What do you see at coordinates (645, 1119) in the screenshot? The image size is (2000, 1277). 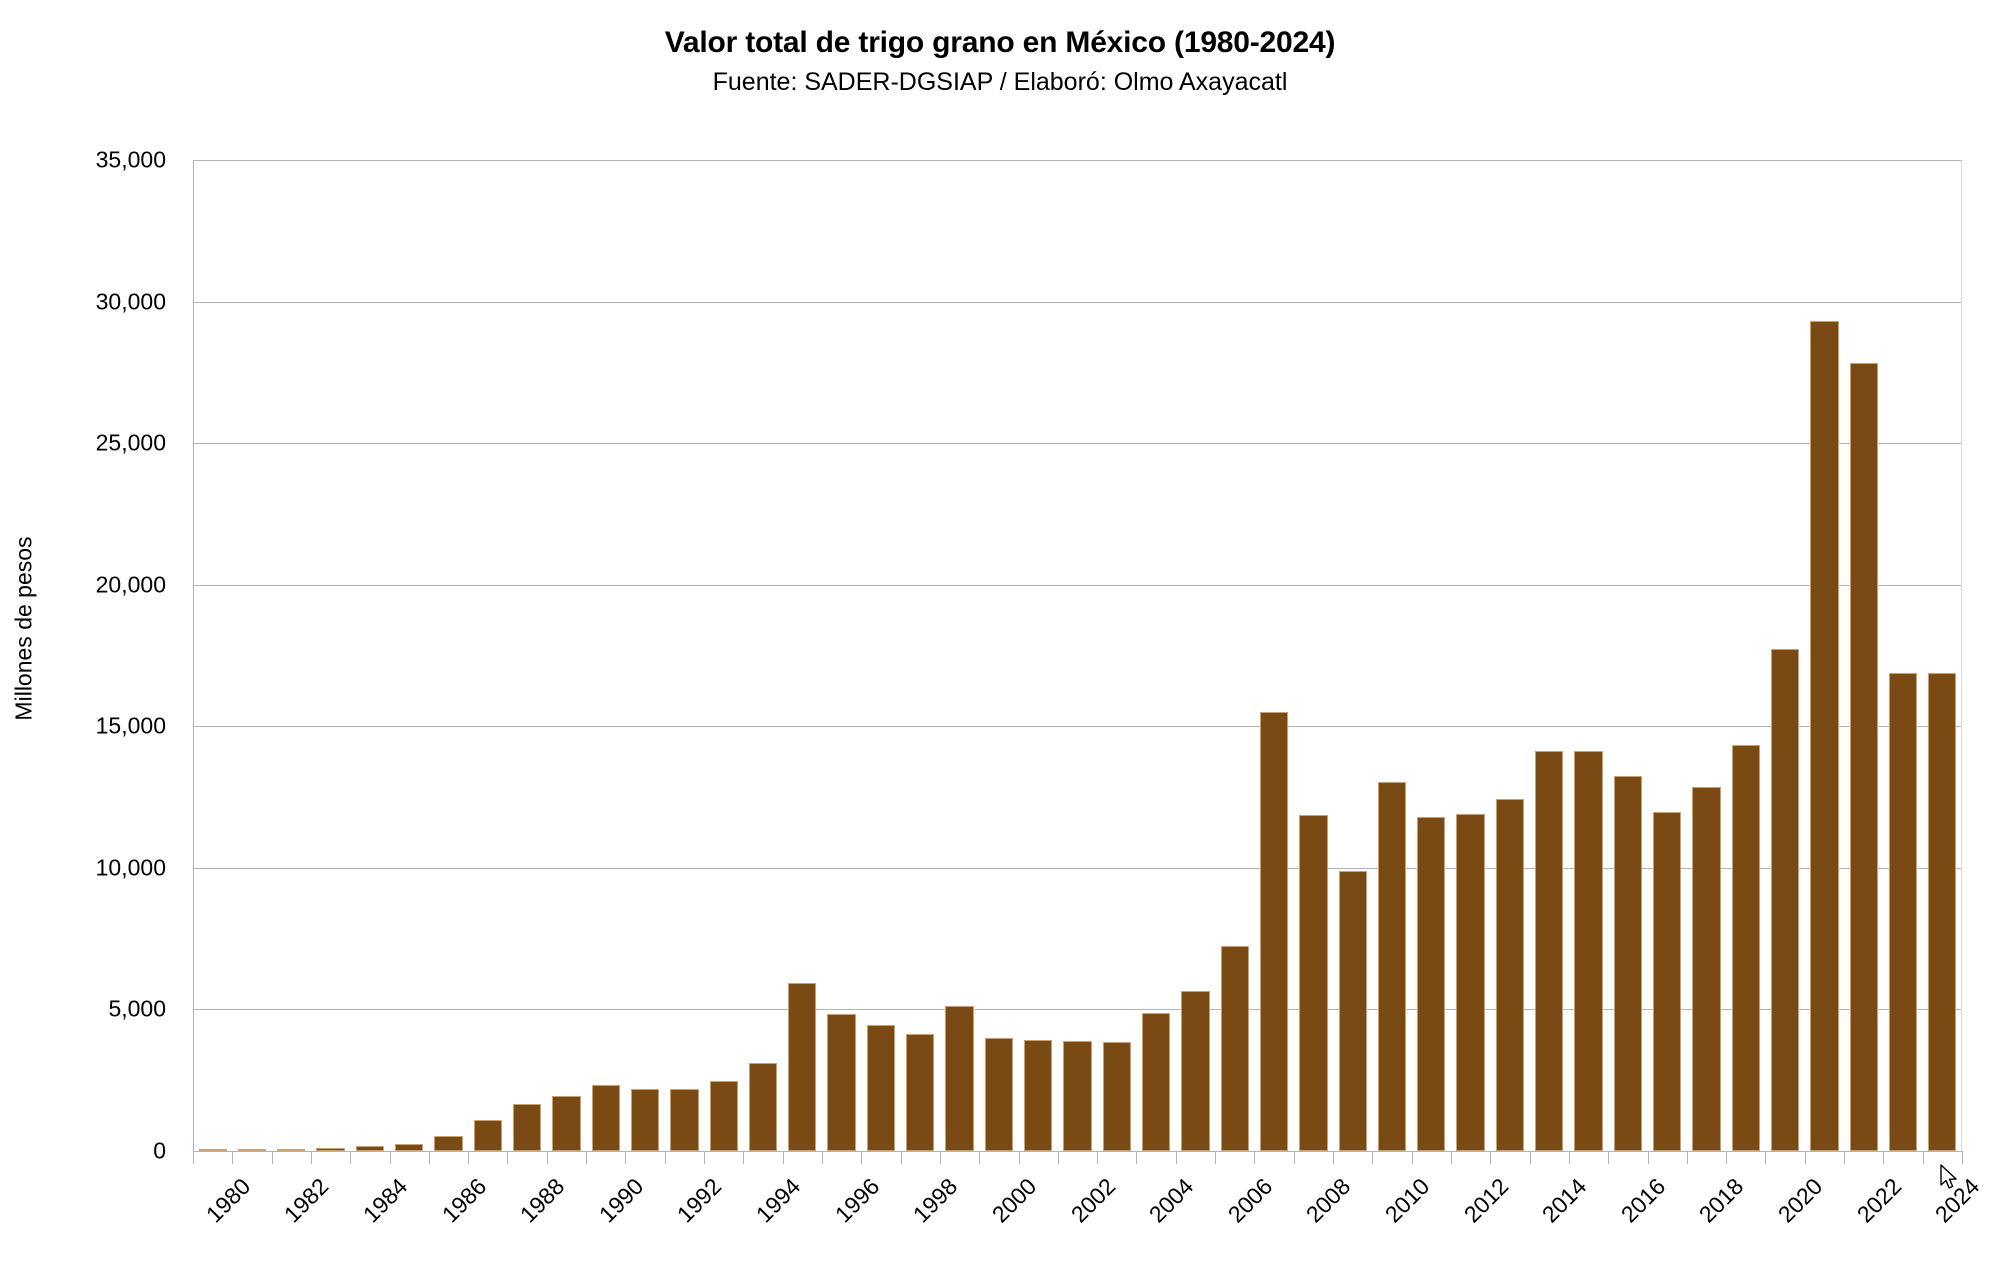 I see `bar-1991` at bounding box center [645, 1119].